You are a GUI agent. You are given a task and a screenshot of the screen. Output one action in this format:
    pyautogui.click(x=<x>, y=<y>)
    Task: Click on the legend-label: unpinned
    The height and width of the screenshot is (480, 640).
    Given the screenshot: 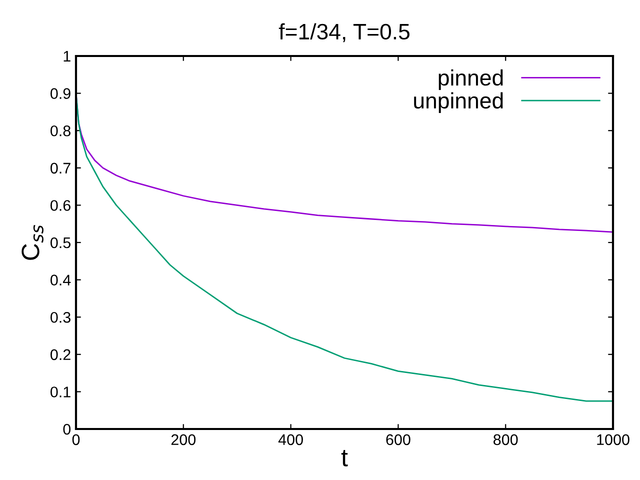 What is the action you would take?
    pyautogui.click(x=458, y=102)
    